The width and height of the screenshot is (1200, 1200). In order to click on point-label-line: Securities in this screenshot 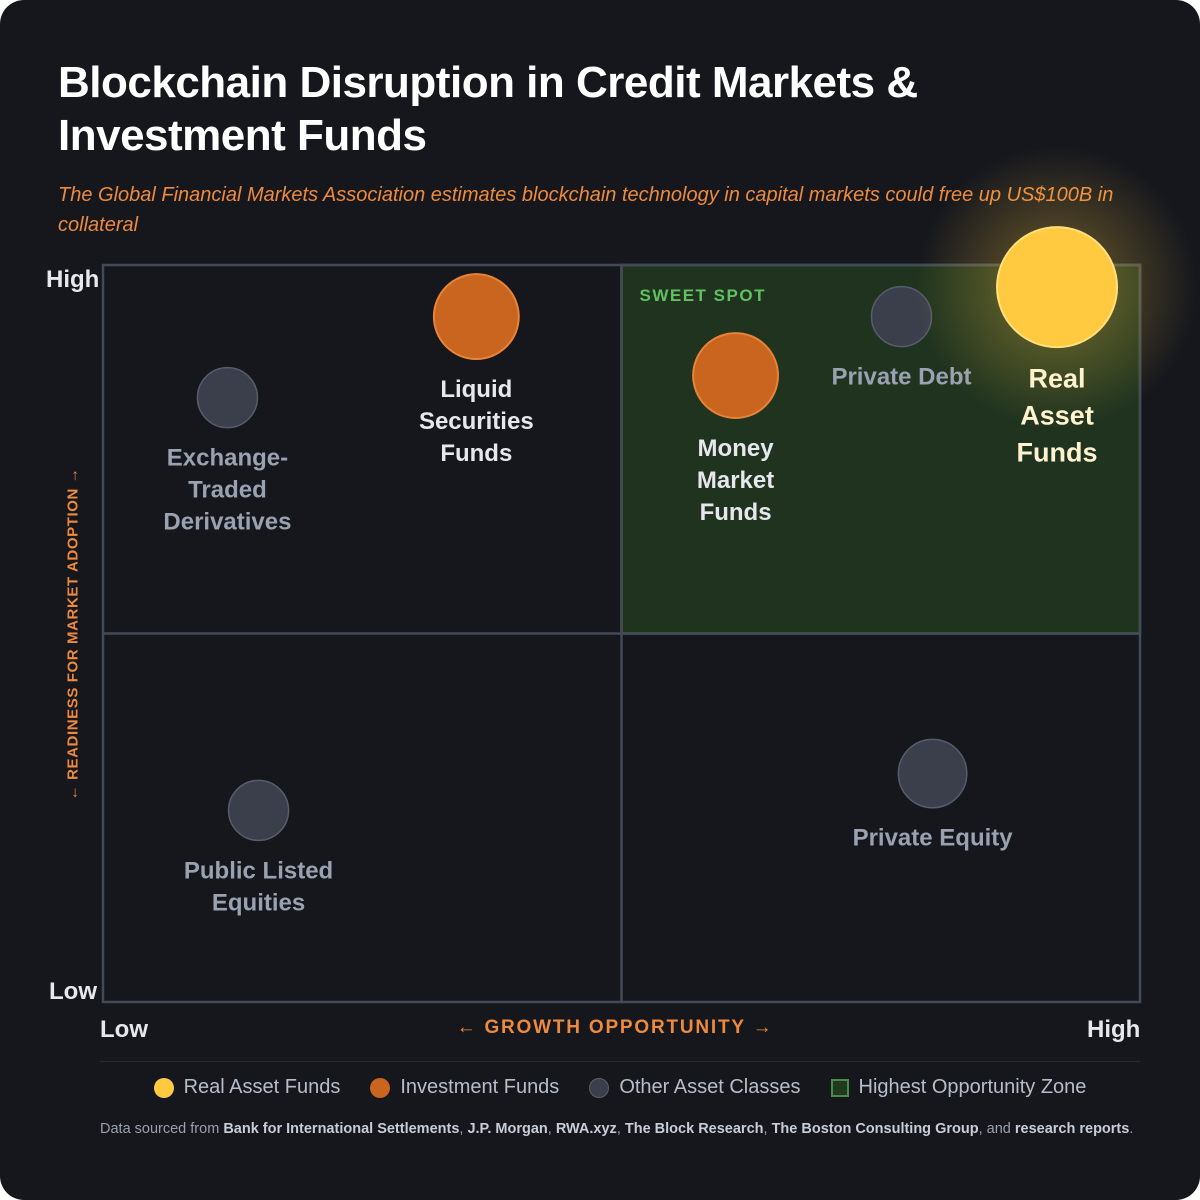, I will do `click(476, 421)`.